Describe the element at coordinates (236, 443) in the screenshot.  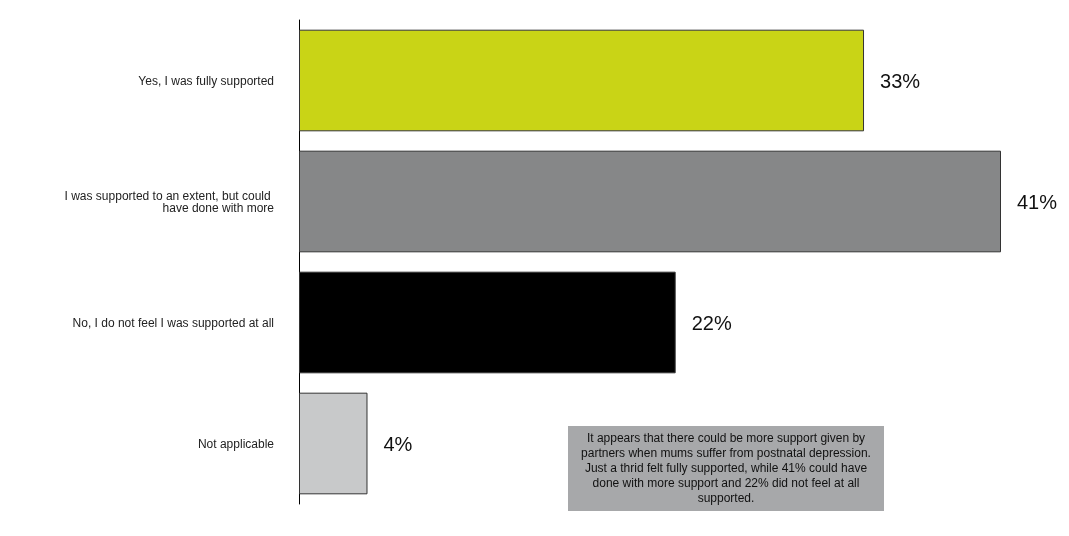
I see `y-tick-label: Not applicable` at that location.